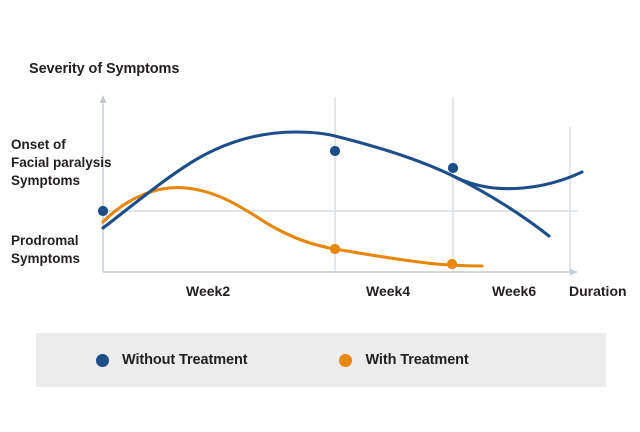 The width and height of the screenshot is (640, 432). Describe the element at coordinates (417, 360) in the screenshot. I see `legend-label-with-treatment: With Treatment` at that location.